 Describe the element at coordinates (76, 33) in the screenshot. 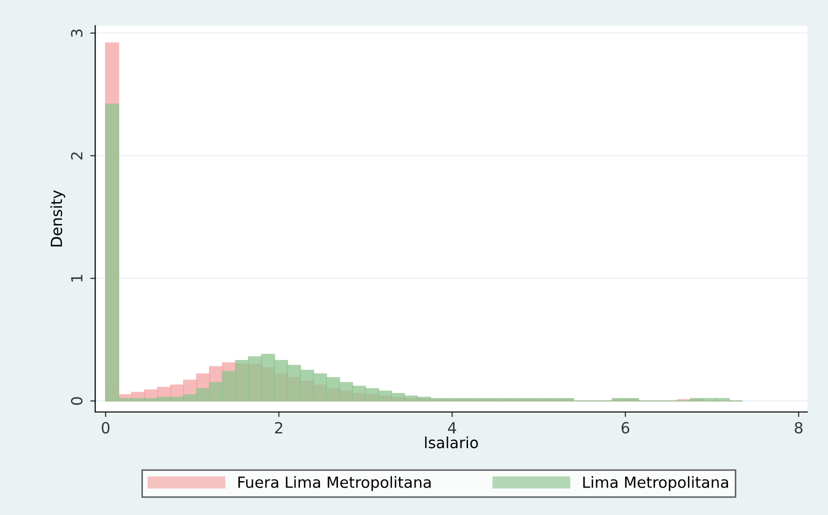

I see `y-tick-label: 3` at that location.